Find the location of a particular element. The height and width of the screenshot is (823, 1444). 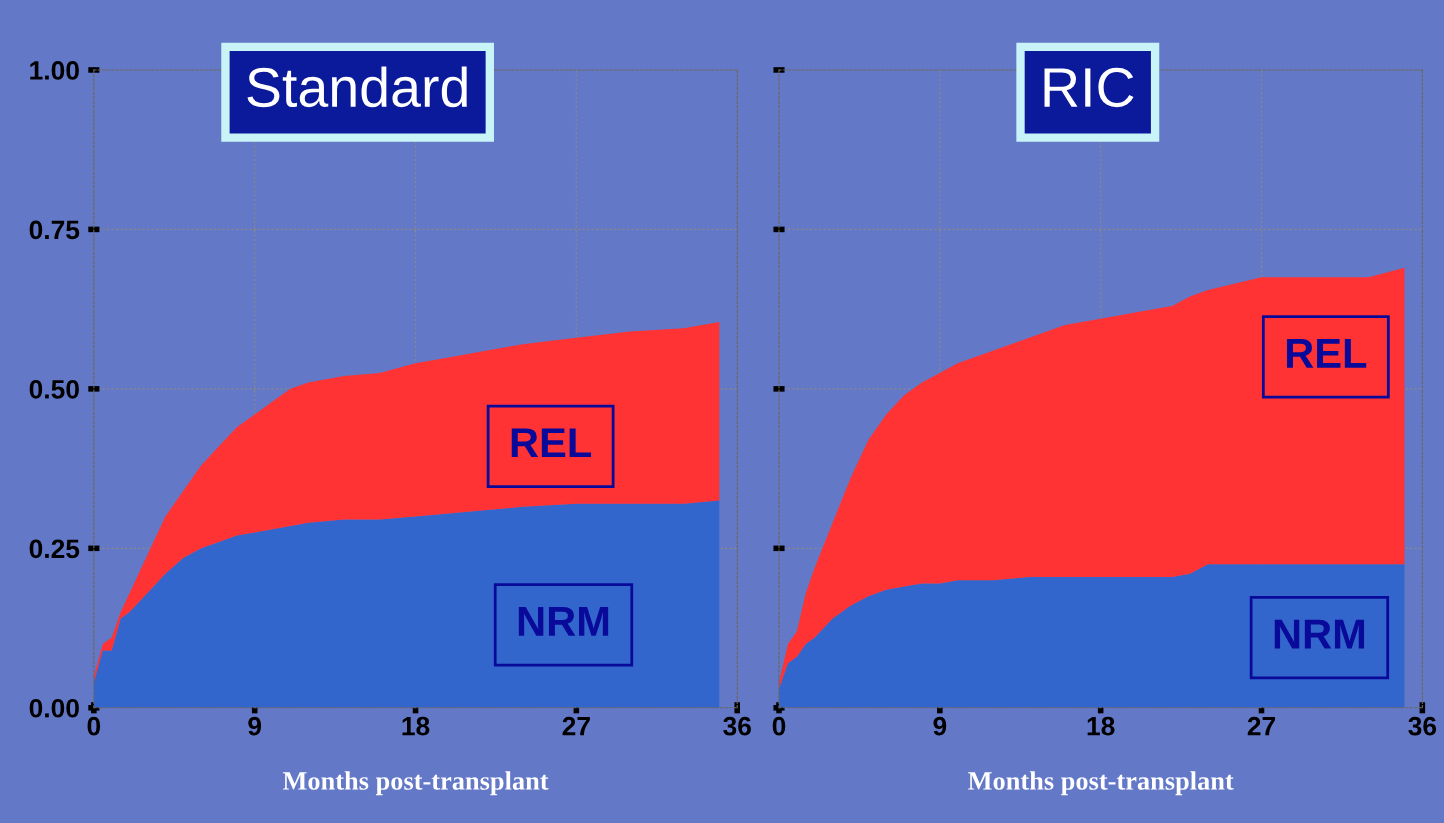

chart-title: RIC is located at coordinates (1089, 87).